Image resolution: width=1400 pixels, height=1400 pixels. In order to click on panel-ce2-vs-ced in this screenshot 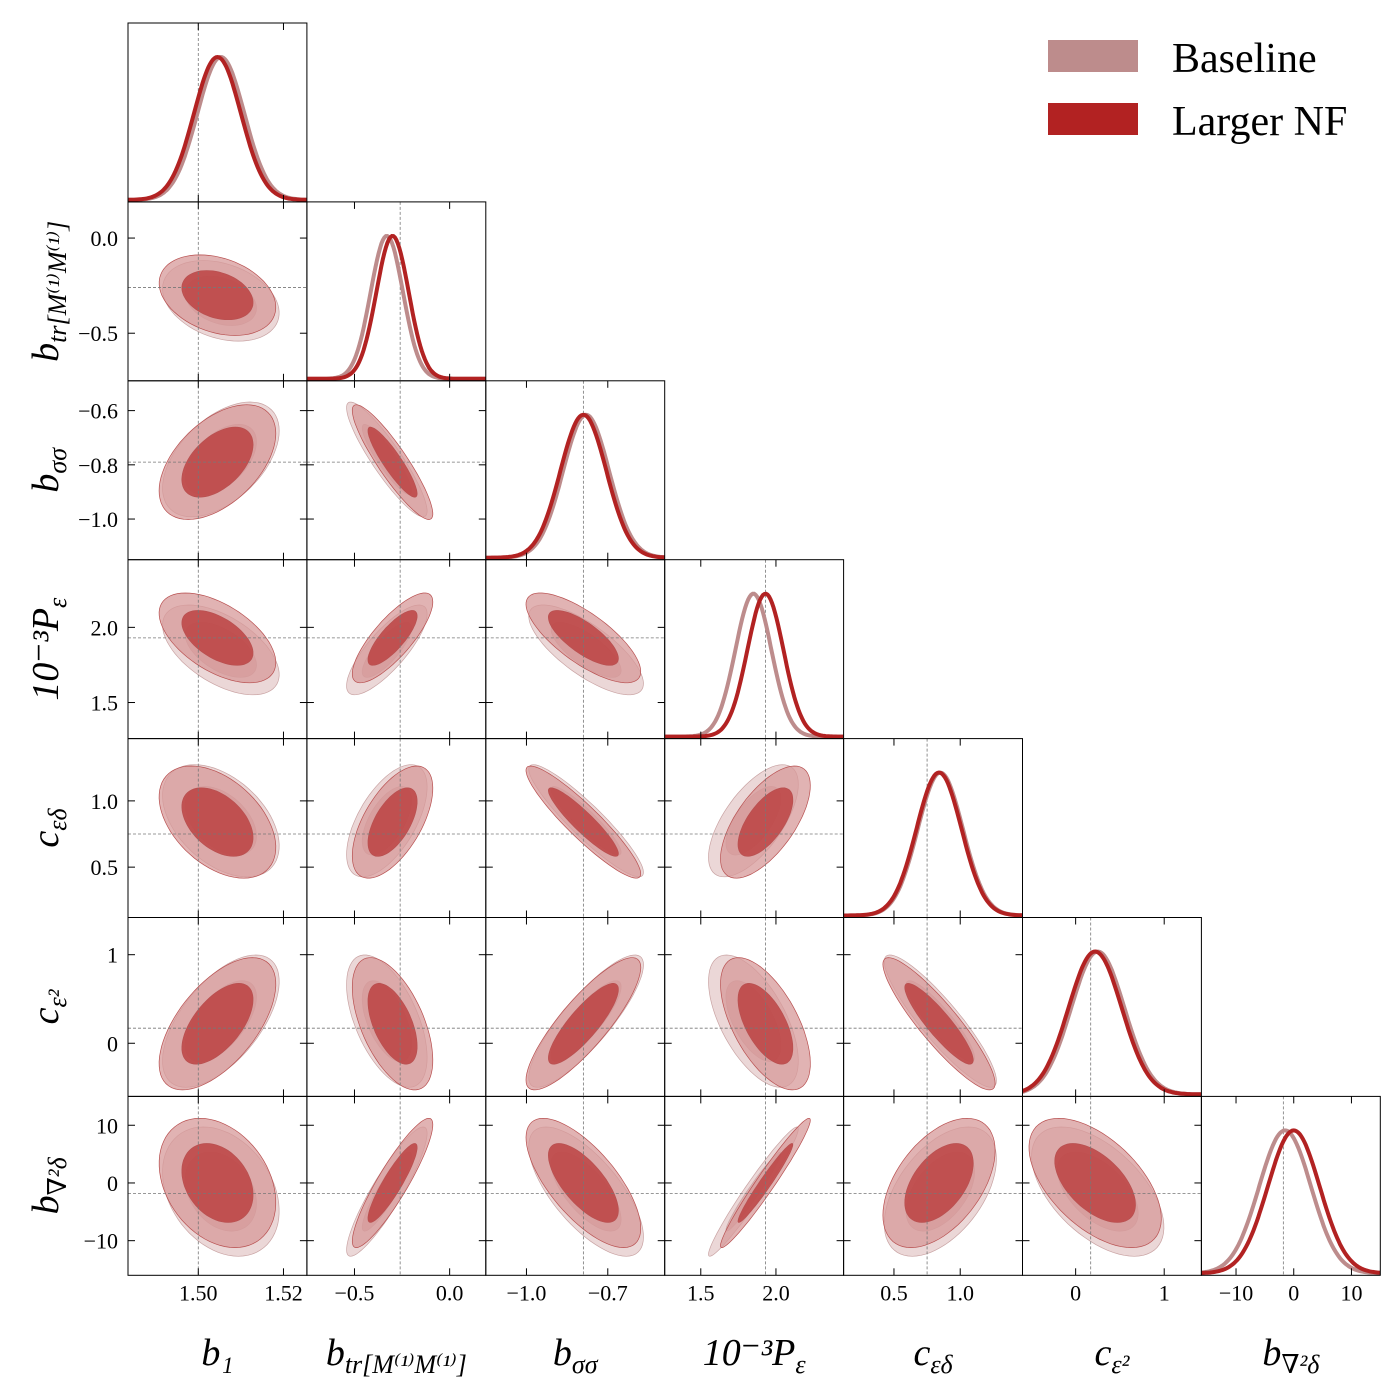, I will do `click(933, 1007)`.